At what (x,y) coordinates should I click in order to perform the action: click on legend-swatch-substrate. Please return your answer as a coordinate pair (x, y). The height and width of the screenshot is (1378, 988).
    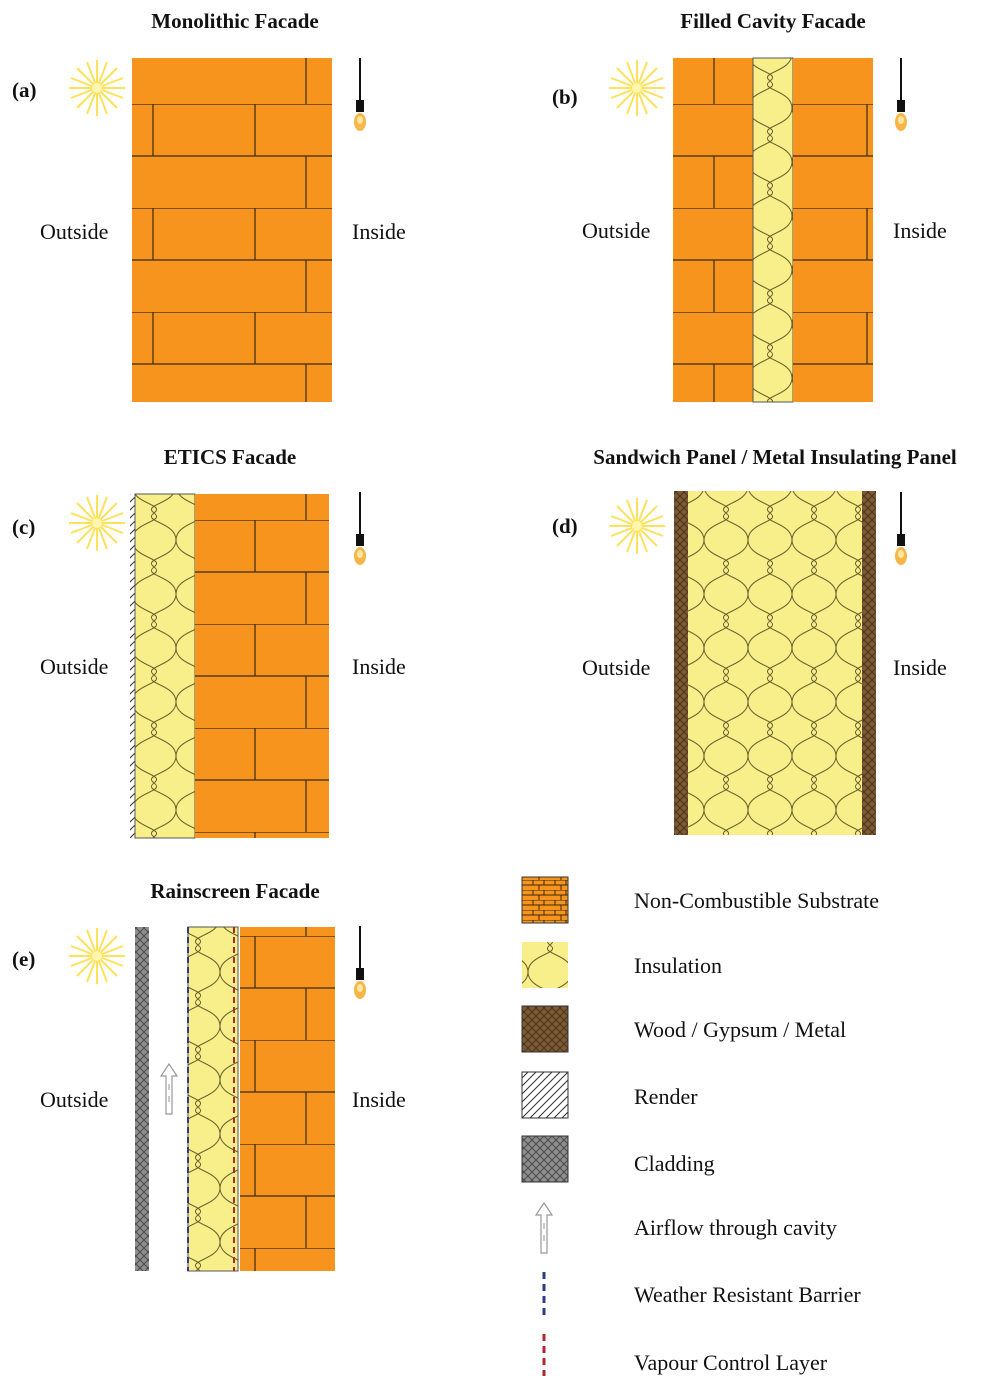
    Looking at the image, I should click on (545, 900).